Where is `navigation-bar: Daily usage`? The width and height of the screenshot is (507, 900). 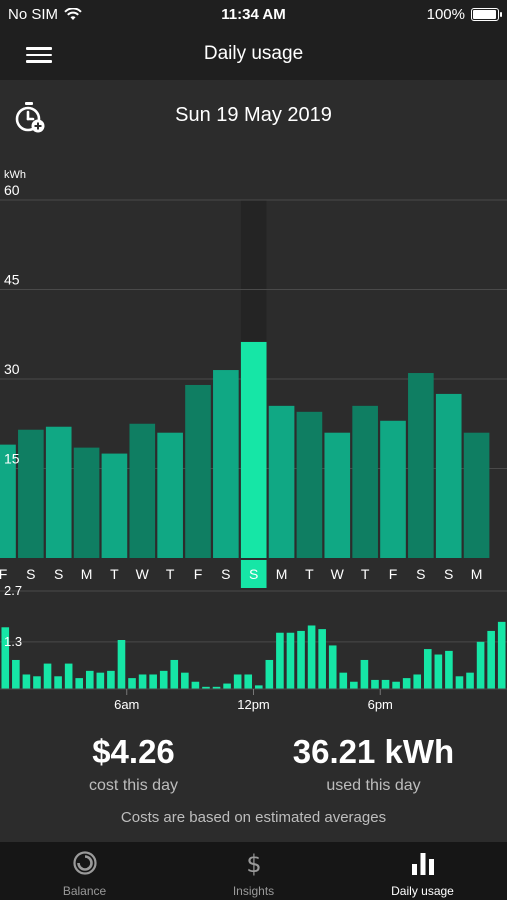
navigation-bar: Daily usage is located at coordinates (253, 55).